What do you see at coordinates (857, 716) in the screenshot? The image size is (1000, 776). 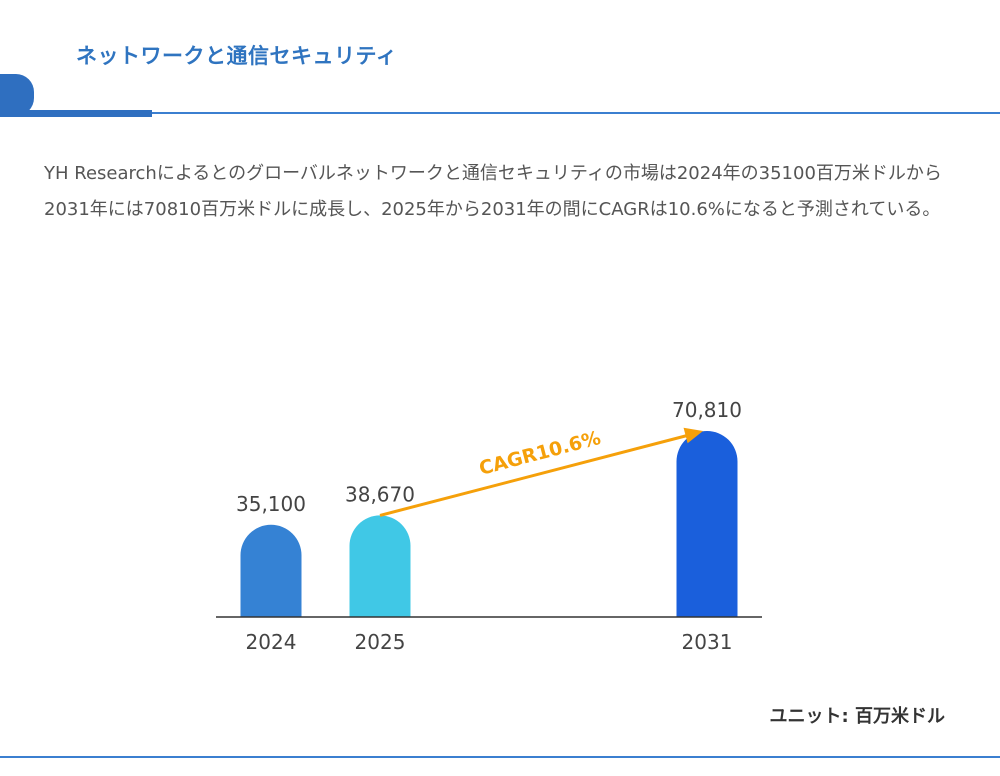 I see `unit-label: ユニット: 百万米ドル` at bounding box center [857, 716].